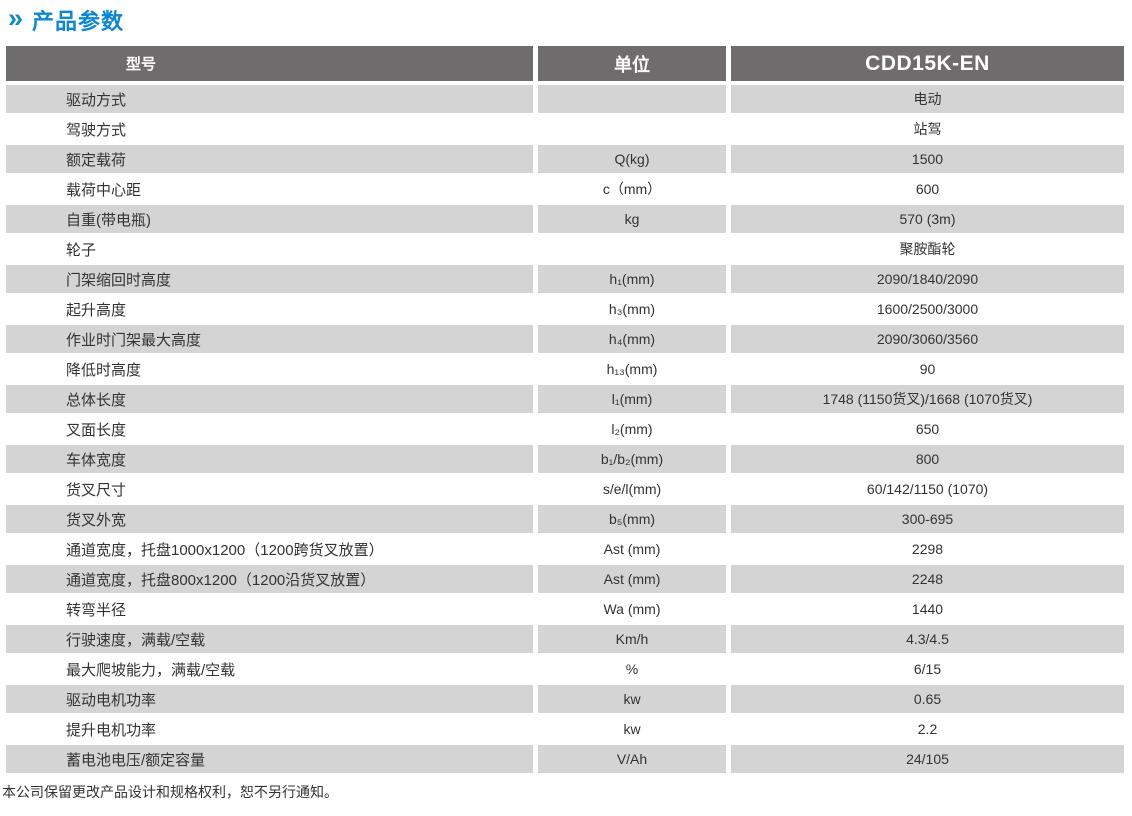 This screenshot has width=1132, height=816. Describe the element at coordinates (927, 639) in the screenshot. I see `row-value: 4.3/4.5` at that location.